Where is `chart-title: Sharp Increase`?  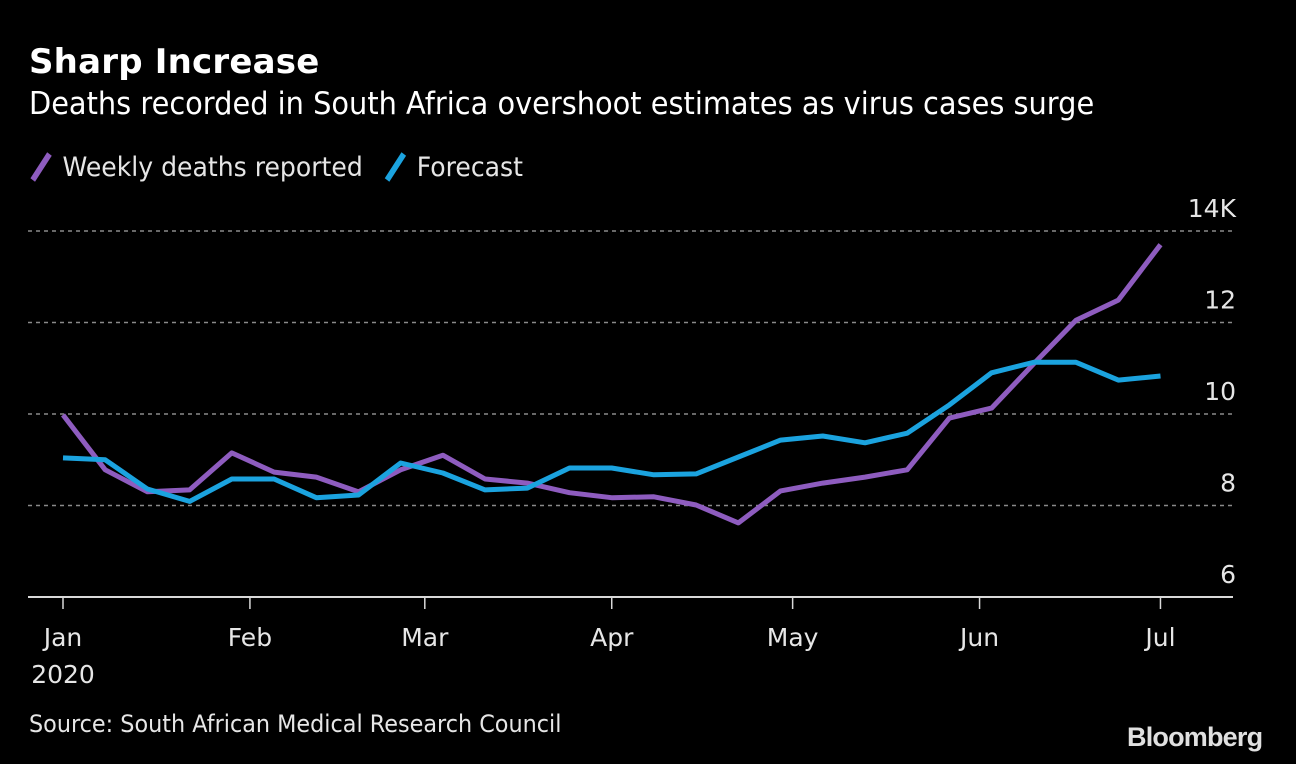 chart-title: Sharp Increase is located at coordinates (174, 62).